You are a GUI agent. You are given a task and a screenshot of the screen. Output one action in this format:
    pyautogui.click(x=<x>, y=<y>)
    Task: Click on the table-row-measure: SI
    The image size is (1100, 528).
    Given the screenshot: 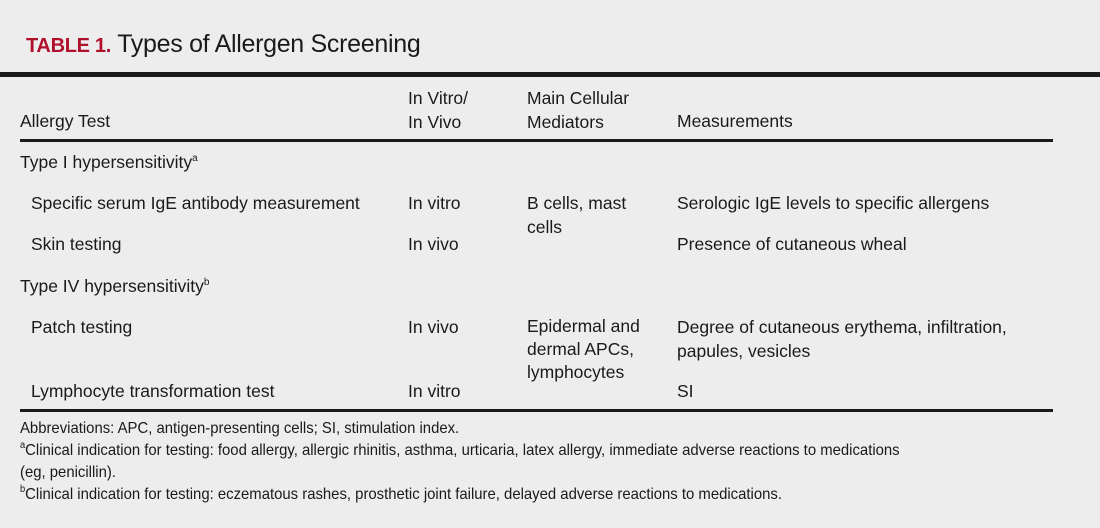 What is the action you would take?
    pyautogui.click(x=685, y=391)
    